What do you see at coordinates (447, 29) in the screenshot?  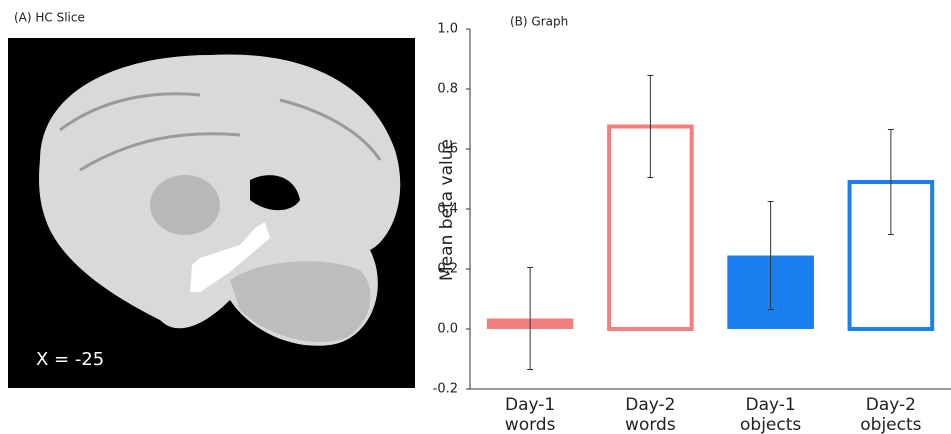 I see `y-tick-label: 1.0` at bounding box center [447, 29].